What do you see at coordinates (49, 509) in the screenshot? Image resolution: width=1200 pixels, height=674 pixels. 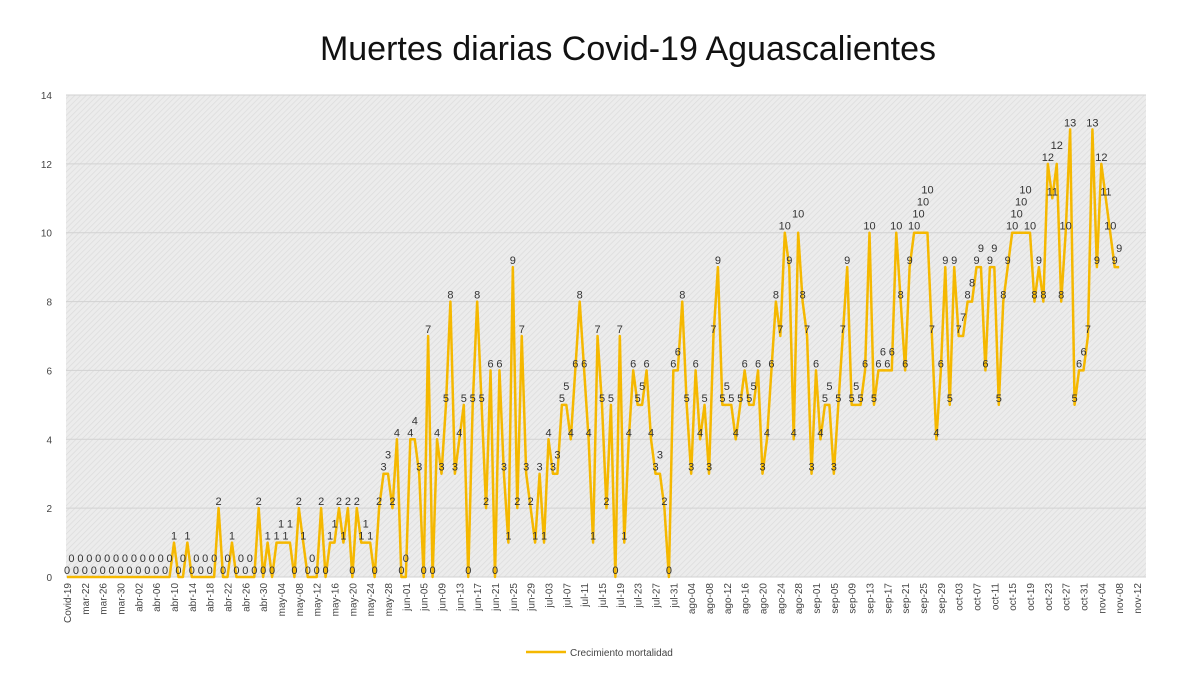 I see `y-tick-label: 2` at bounding box center [49, 509].